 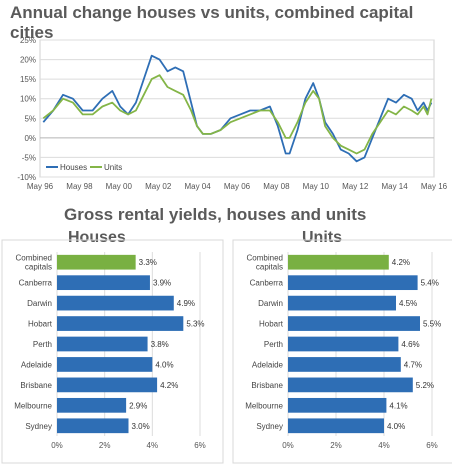 I want to click on x-tick-label: May 98, so click(x=79, y=186).